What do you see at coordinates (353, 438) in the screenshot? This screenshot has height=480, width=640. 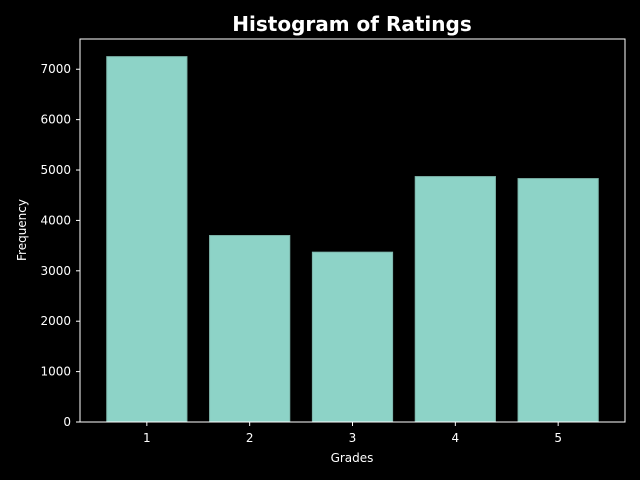 I see `x-tick-label: 3` at bounding box center [353, 438].